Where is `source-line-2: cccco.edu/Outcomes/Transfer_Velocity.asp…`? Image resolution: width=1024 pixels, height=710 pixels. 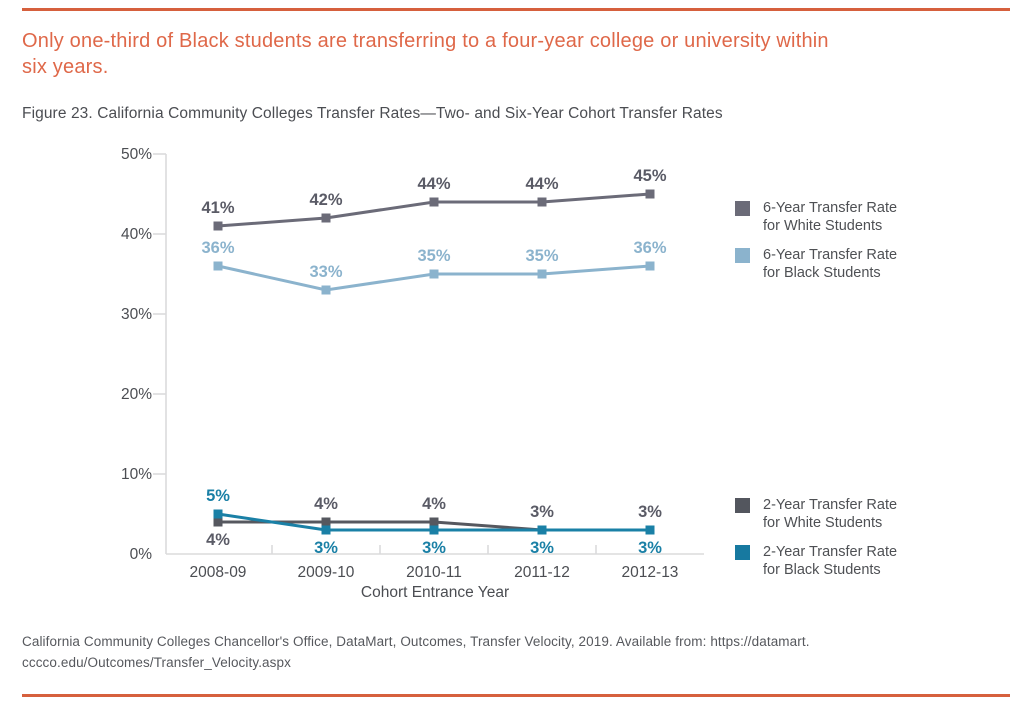 source-line-2: cccco.edu/Outcomes/Transfer_Velocity.asp… is located at coordinates (156, 662).